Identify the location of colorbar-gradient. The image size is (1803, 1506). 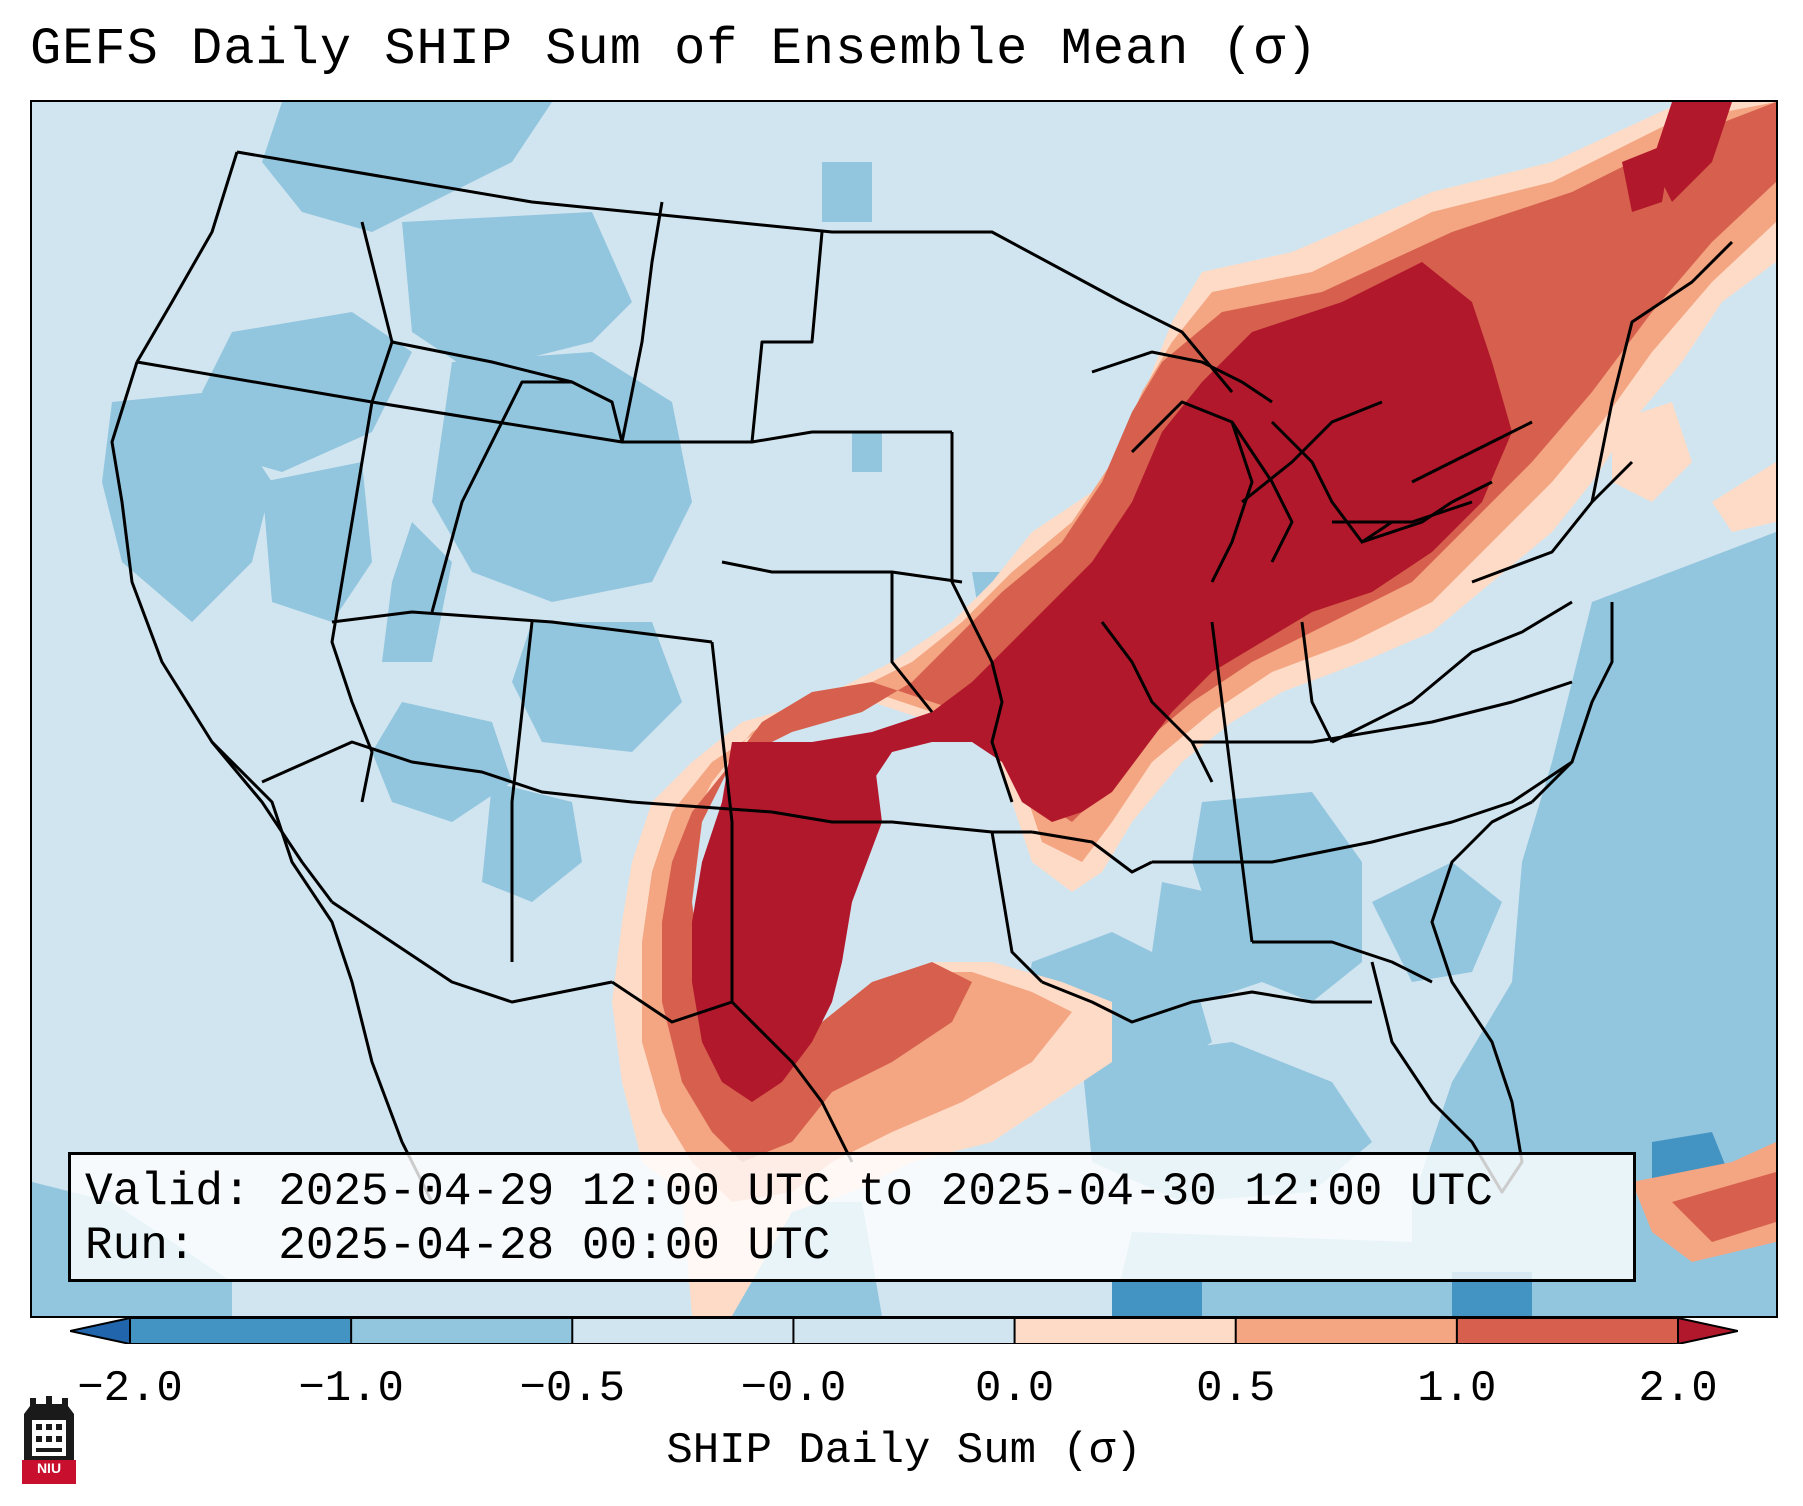
(904, 1331).